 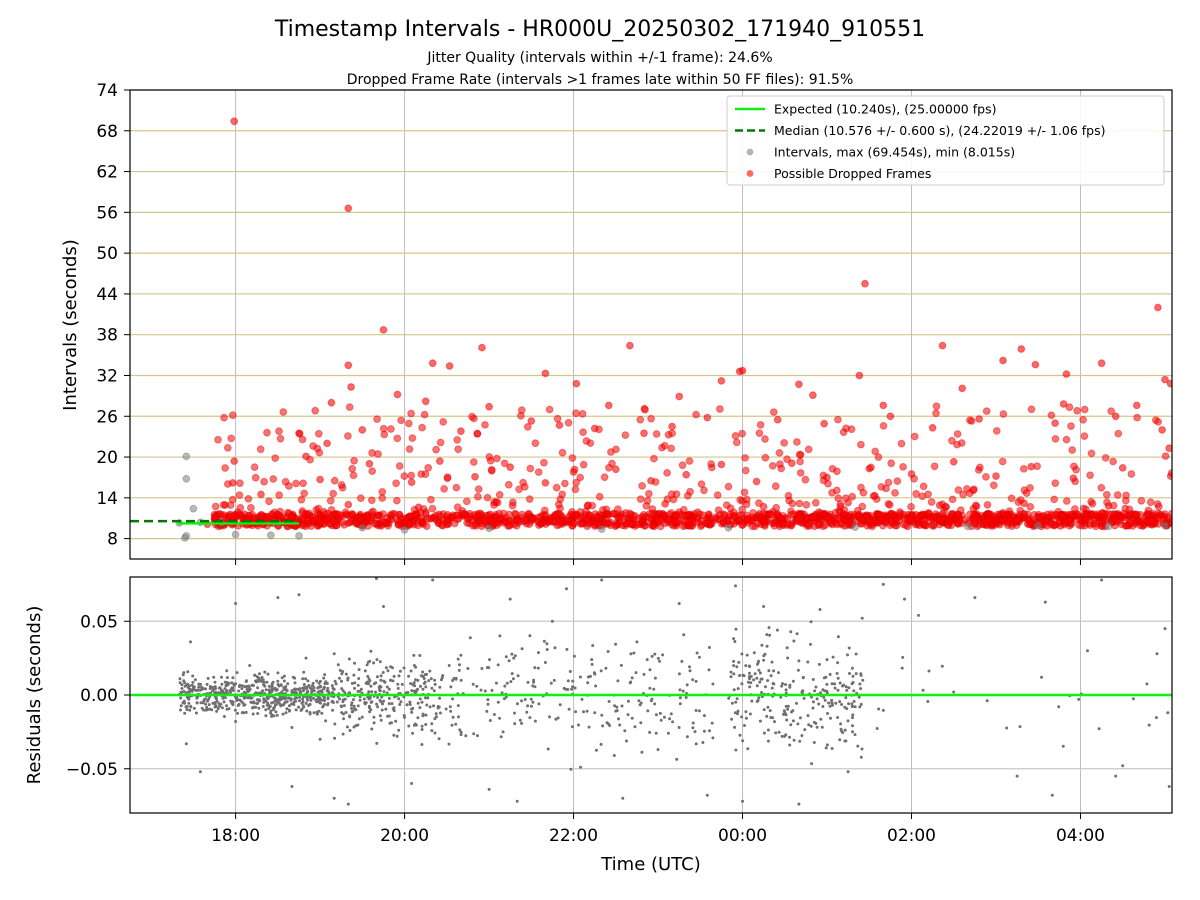 What do you see at coordinates (107, 376) in the screenshot?
I see `y-tick-label: 32` at bounding box center [107, 376].